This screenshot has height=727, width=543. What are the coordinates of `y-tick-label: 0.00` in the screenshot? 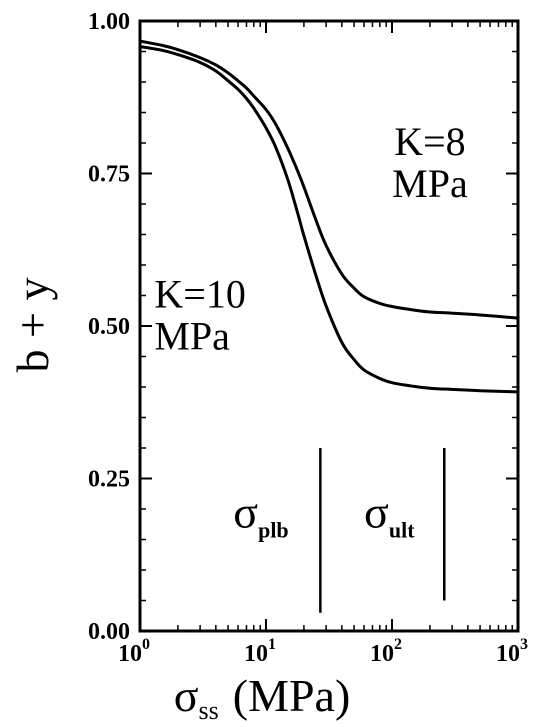 It's located at (109, 632).